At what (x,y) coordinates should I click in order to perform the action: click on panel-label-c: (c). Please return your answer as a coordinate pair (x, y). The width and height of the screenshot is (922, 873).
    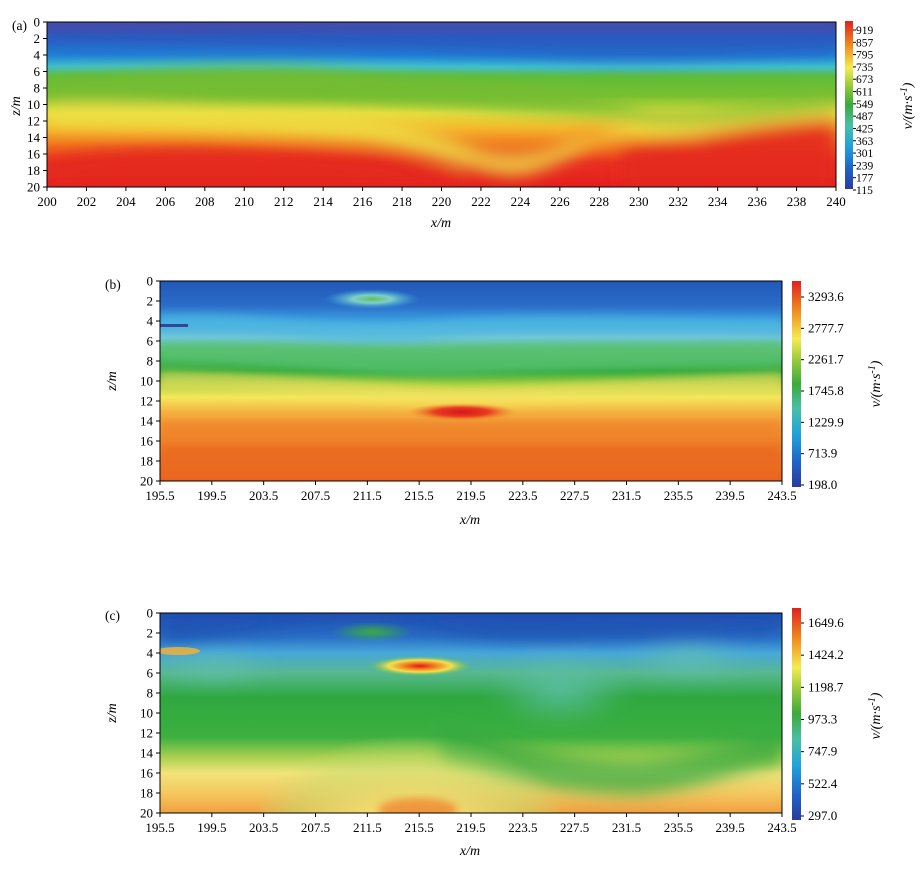
    Looking at the image, I should click on (112, 615).